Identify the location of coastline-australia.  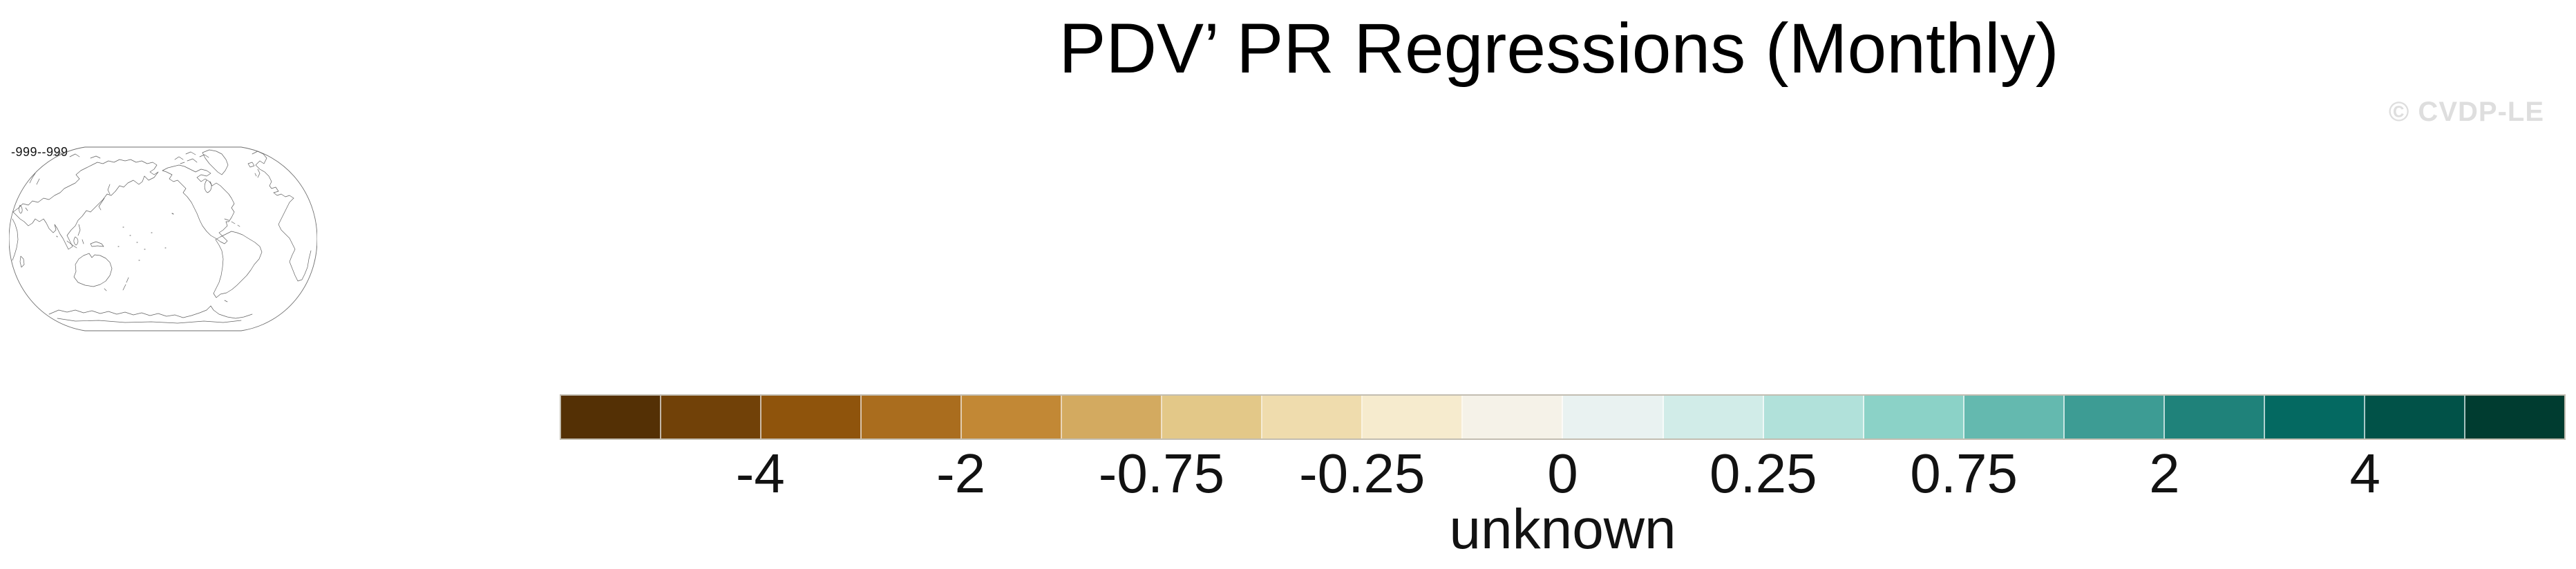
(93, 272).